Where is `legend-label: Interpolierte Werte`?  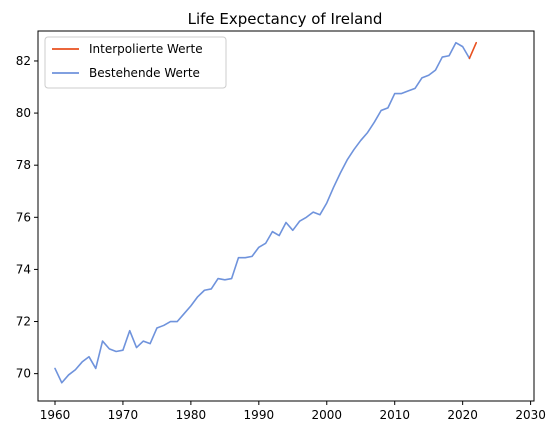
legend-label: Interpolierte Werte is located at coordinates (146, 49).